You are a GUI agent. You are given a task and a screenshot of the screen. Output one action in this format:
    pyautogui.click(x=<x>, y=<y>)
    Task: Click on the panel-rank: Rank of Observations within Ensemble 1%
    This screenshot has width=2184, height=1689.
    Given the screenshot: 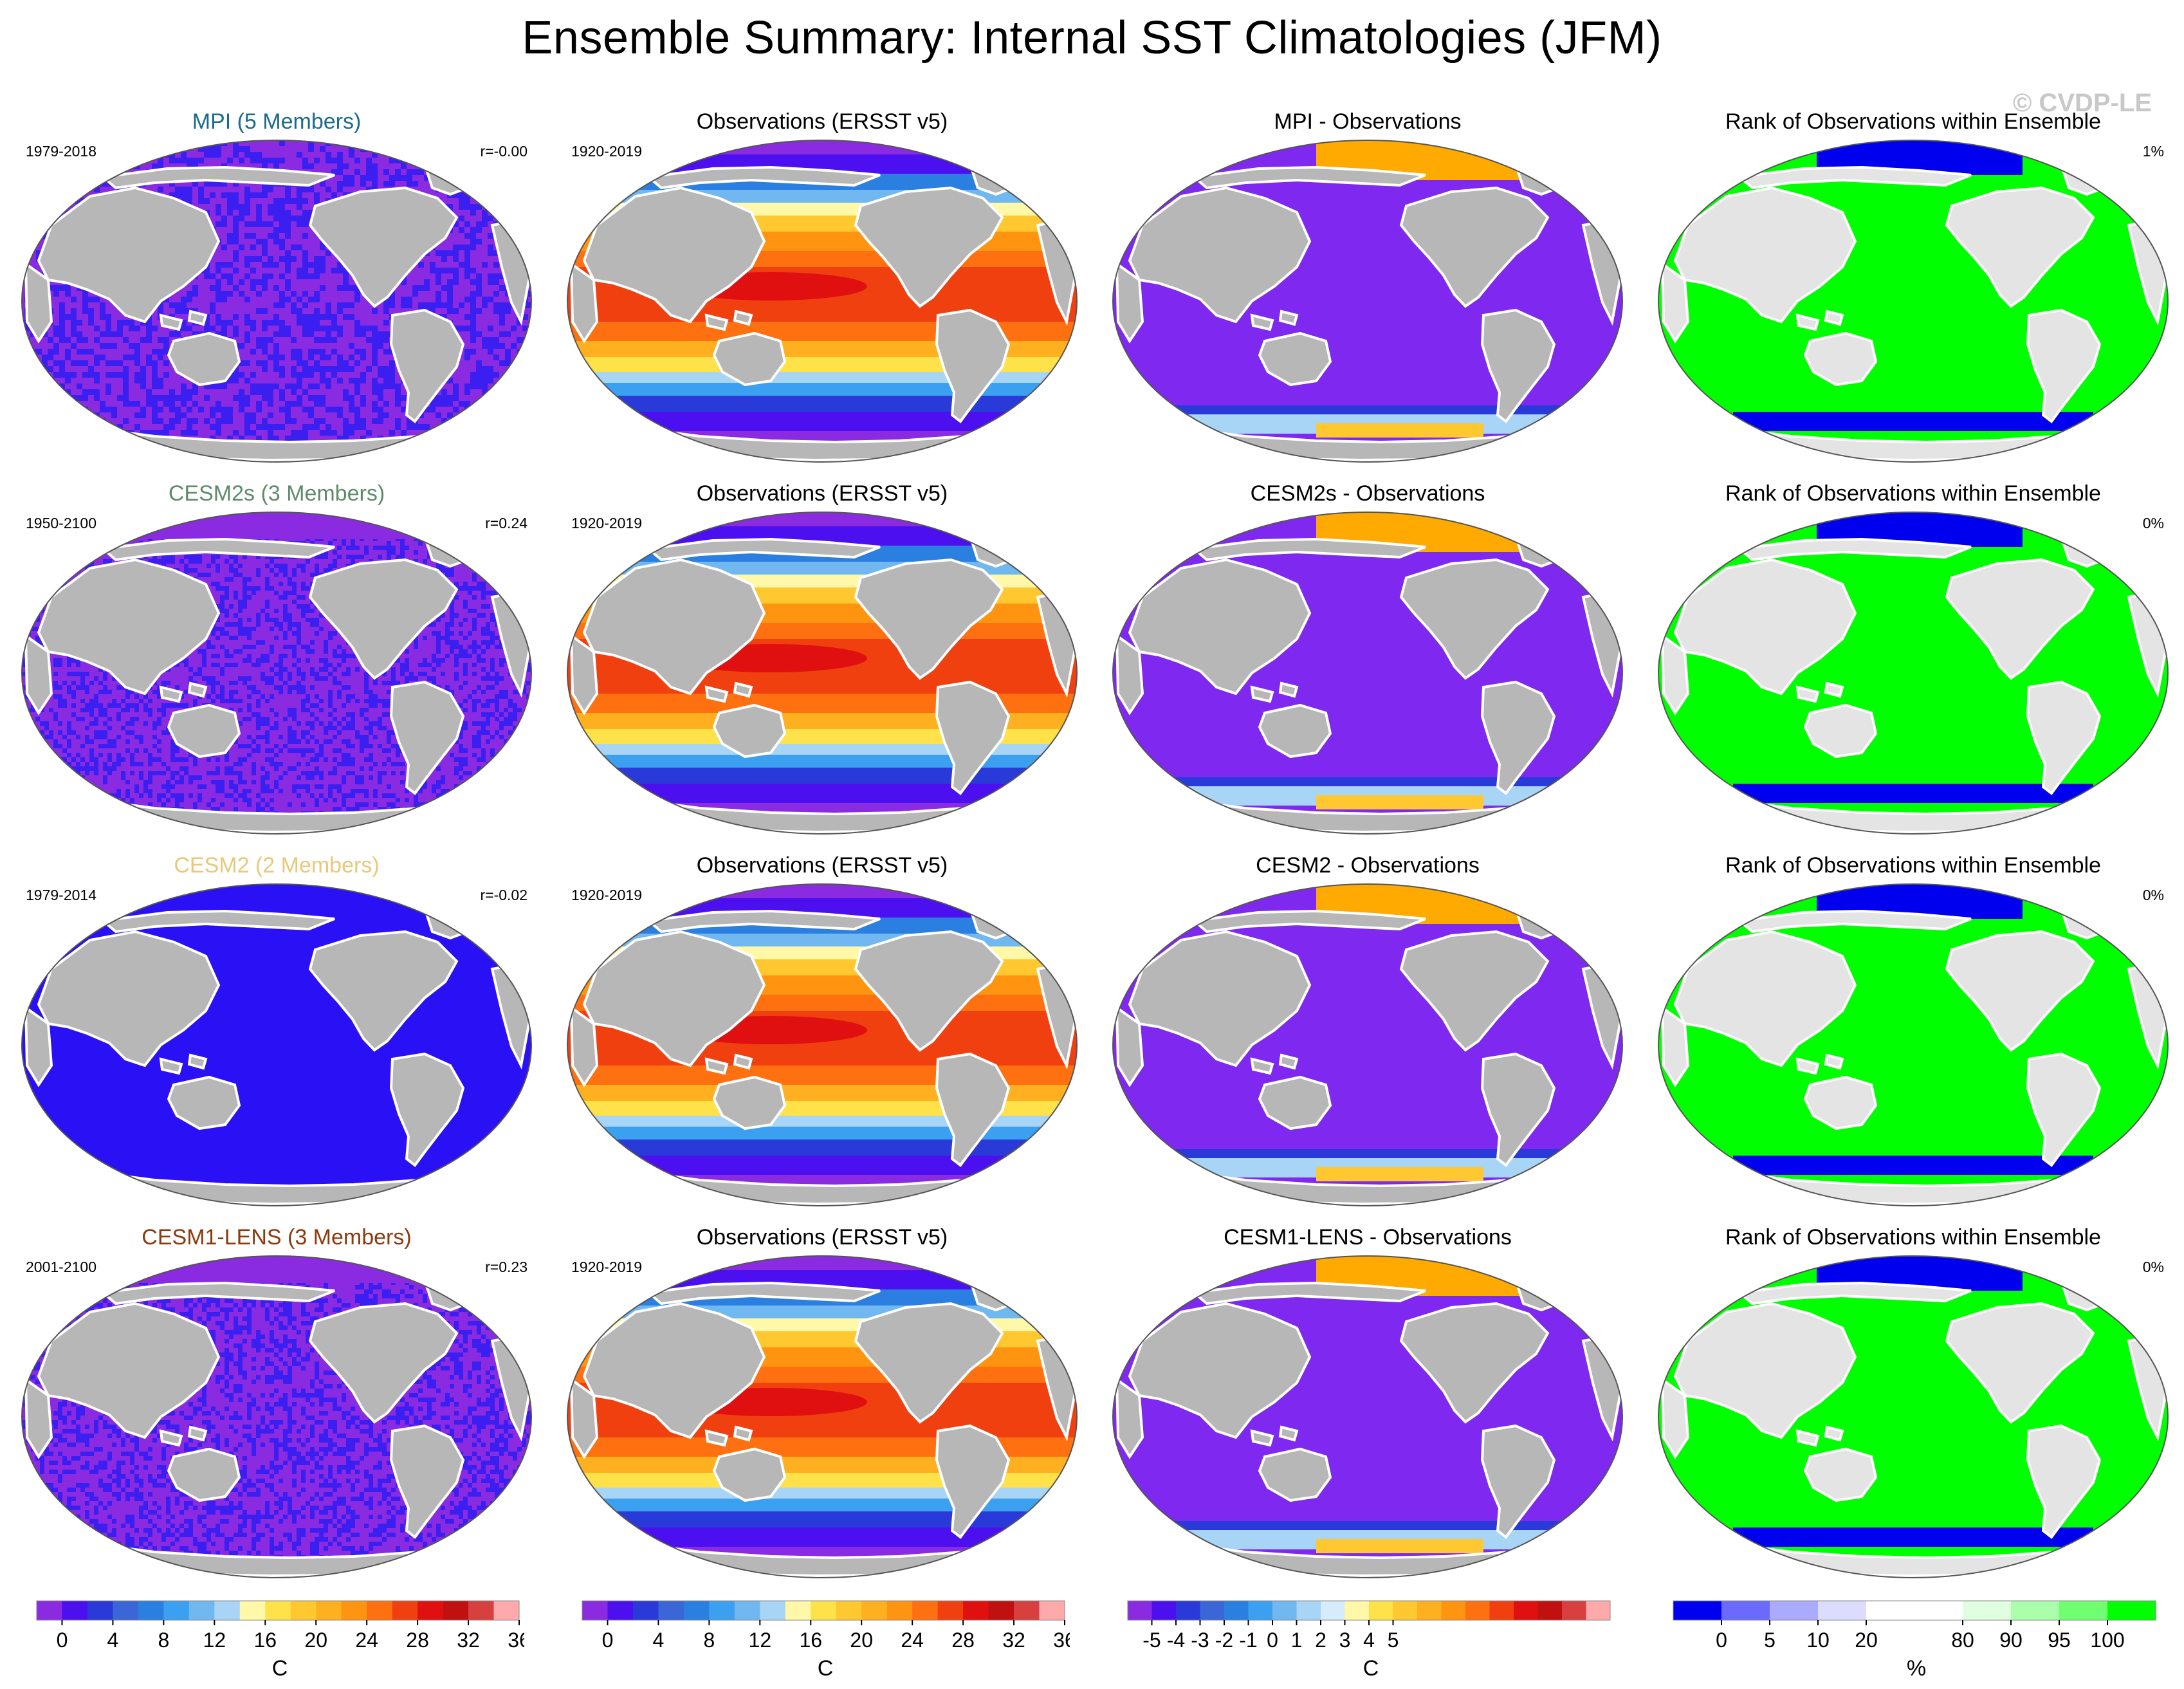 What is the action you would take?
    pyautogui.click(x=1913, y=283)
    